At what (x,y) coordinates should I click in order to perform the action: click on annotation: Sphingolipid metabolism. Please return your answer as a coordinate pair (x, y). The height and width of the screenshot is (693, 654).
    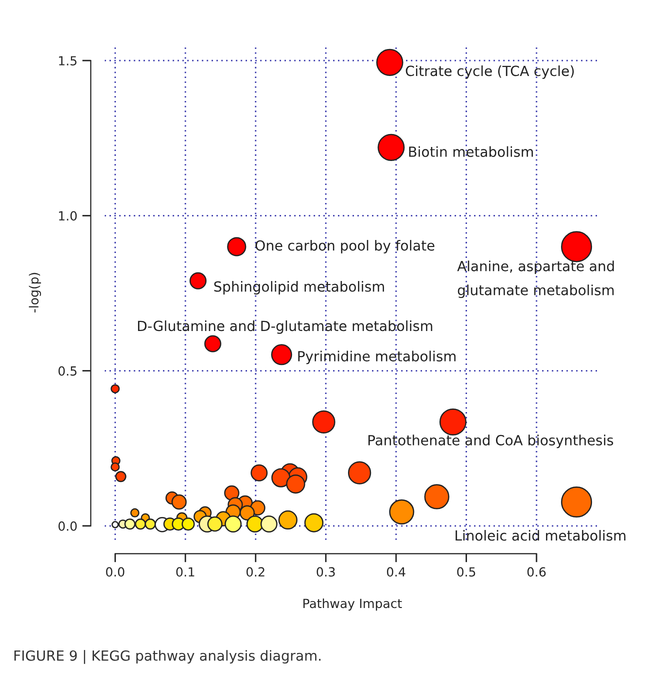
    Looking at the image, I should click on (299, 287).